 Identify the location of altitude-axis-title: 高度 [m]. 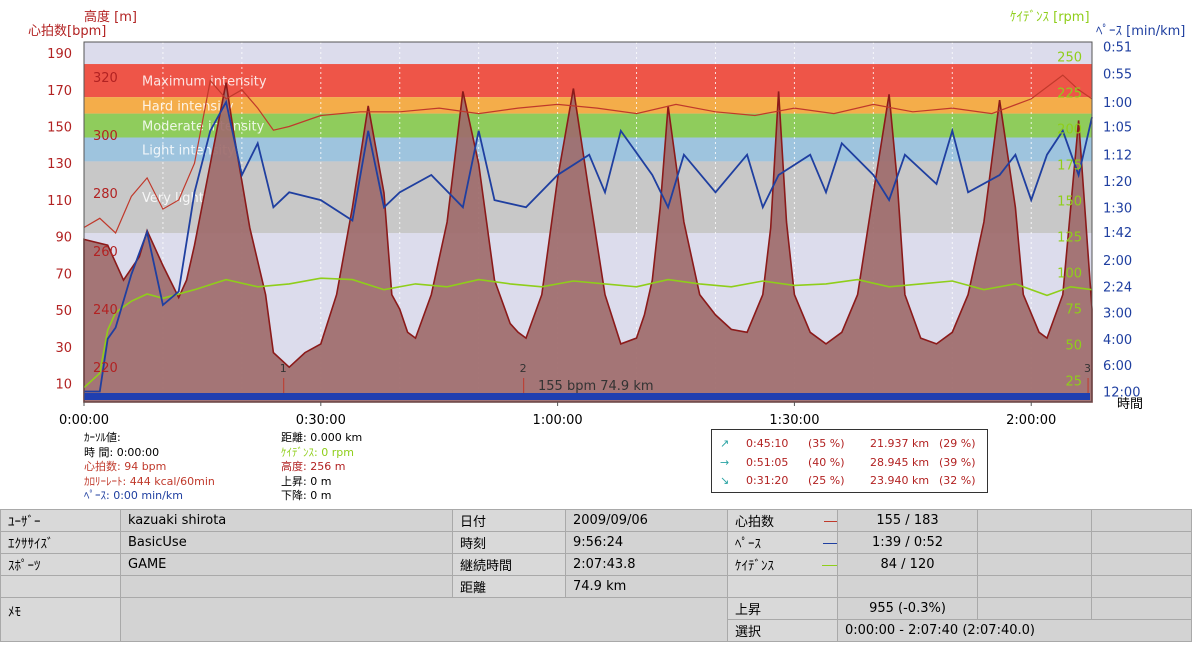
(110, 17).